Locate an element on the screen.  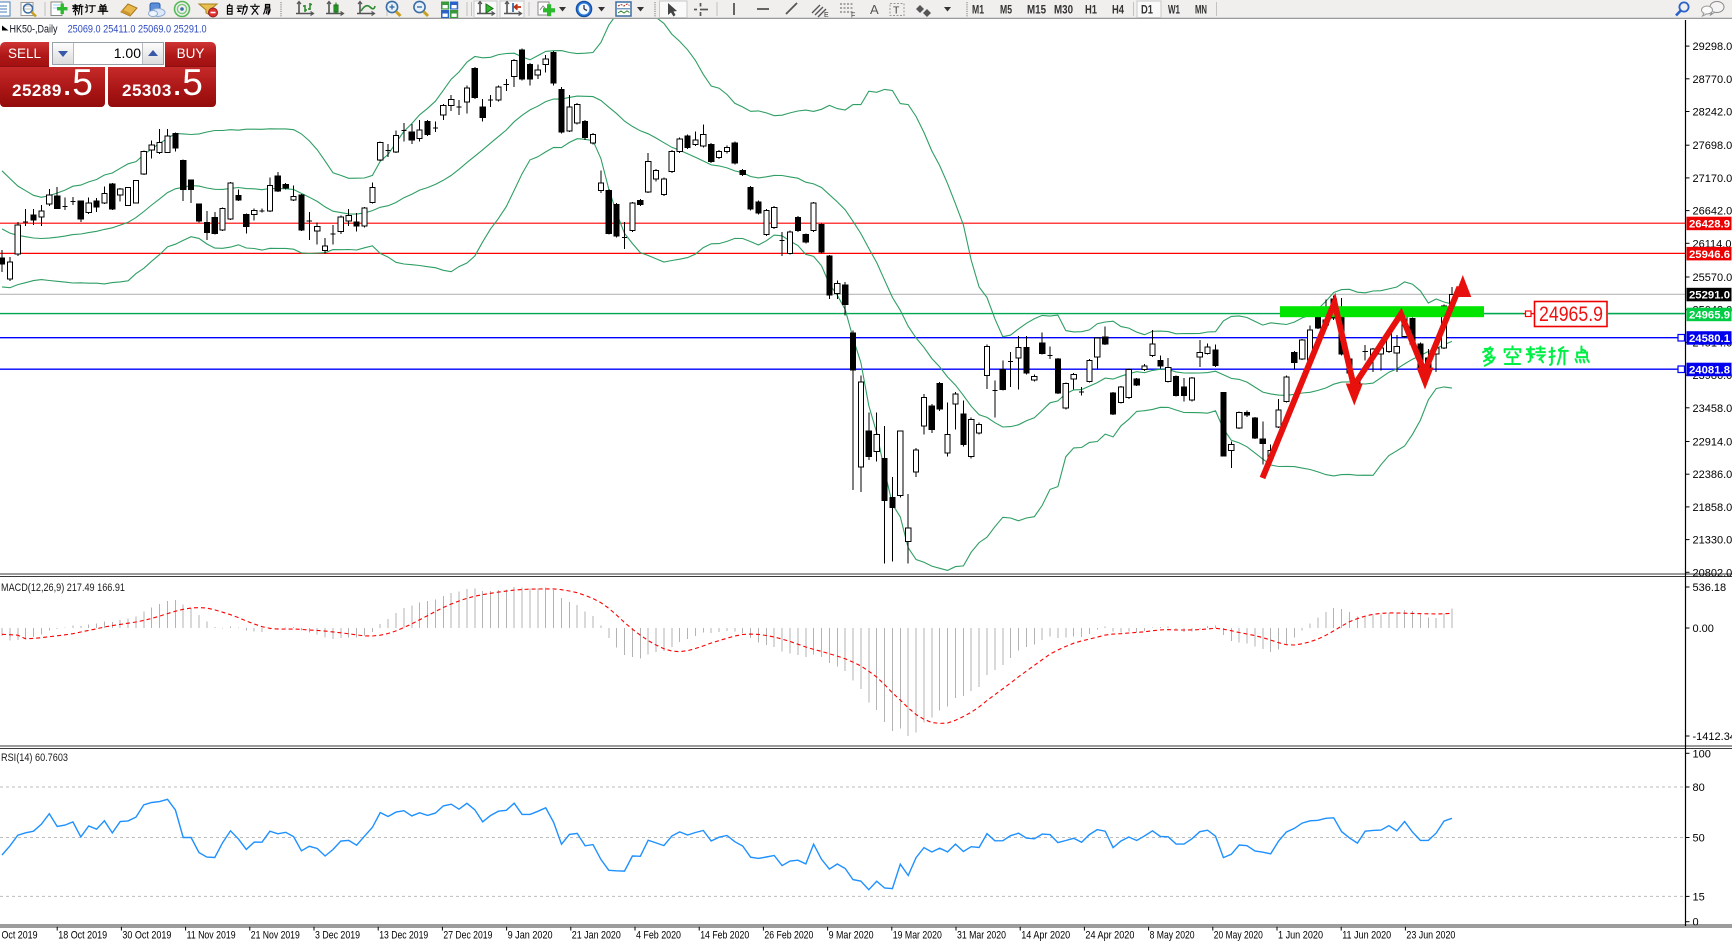
svg-text: 25291.0 is located at coordinates (1709, 296).